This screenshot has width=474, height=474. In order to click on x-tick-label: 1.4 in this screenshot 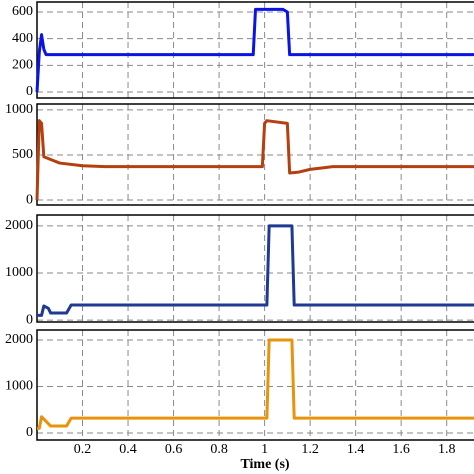, I will do `click(356, 449)`.